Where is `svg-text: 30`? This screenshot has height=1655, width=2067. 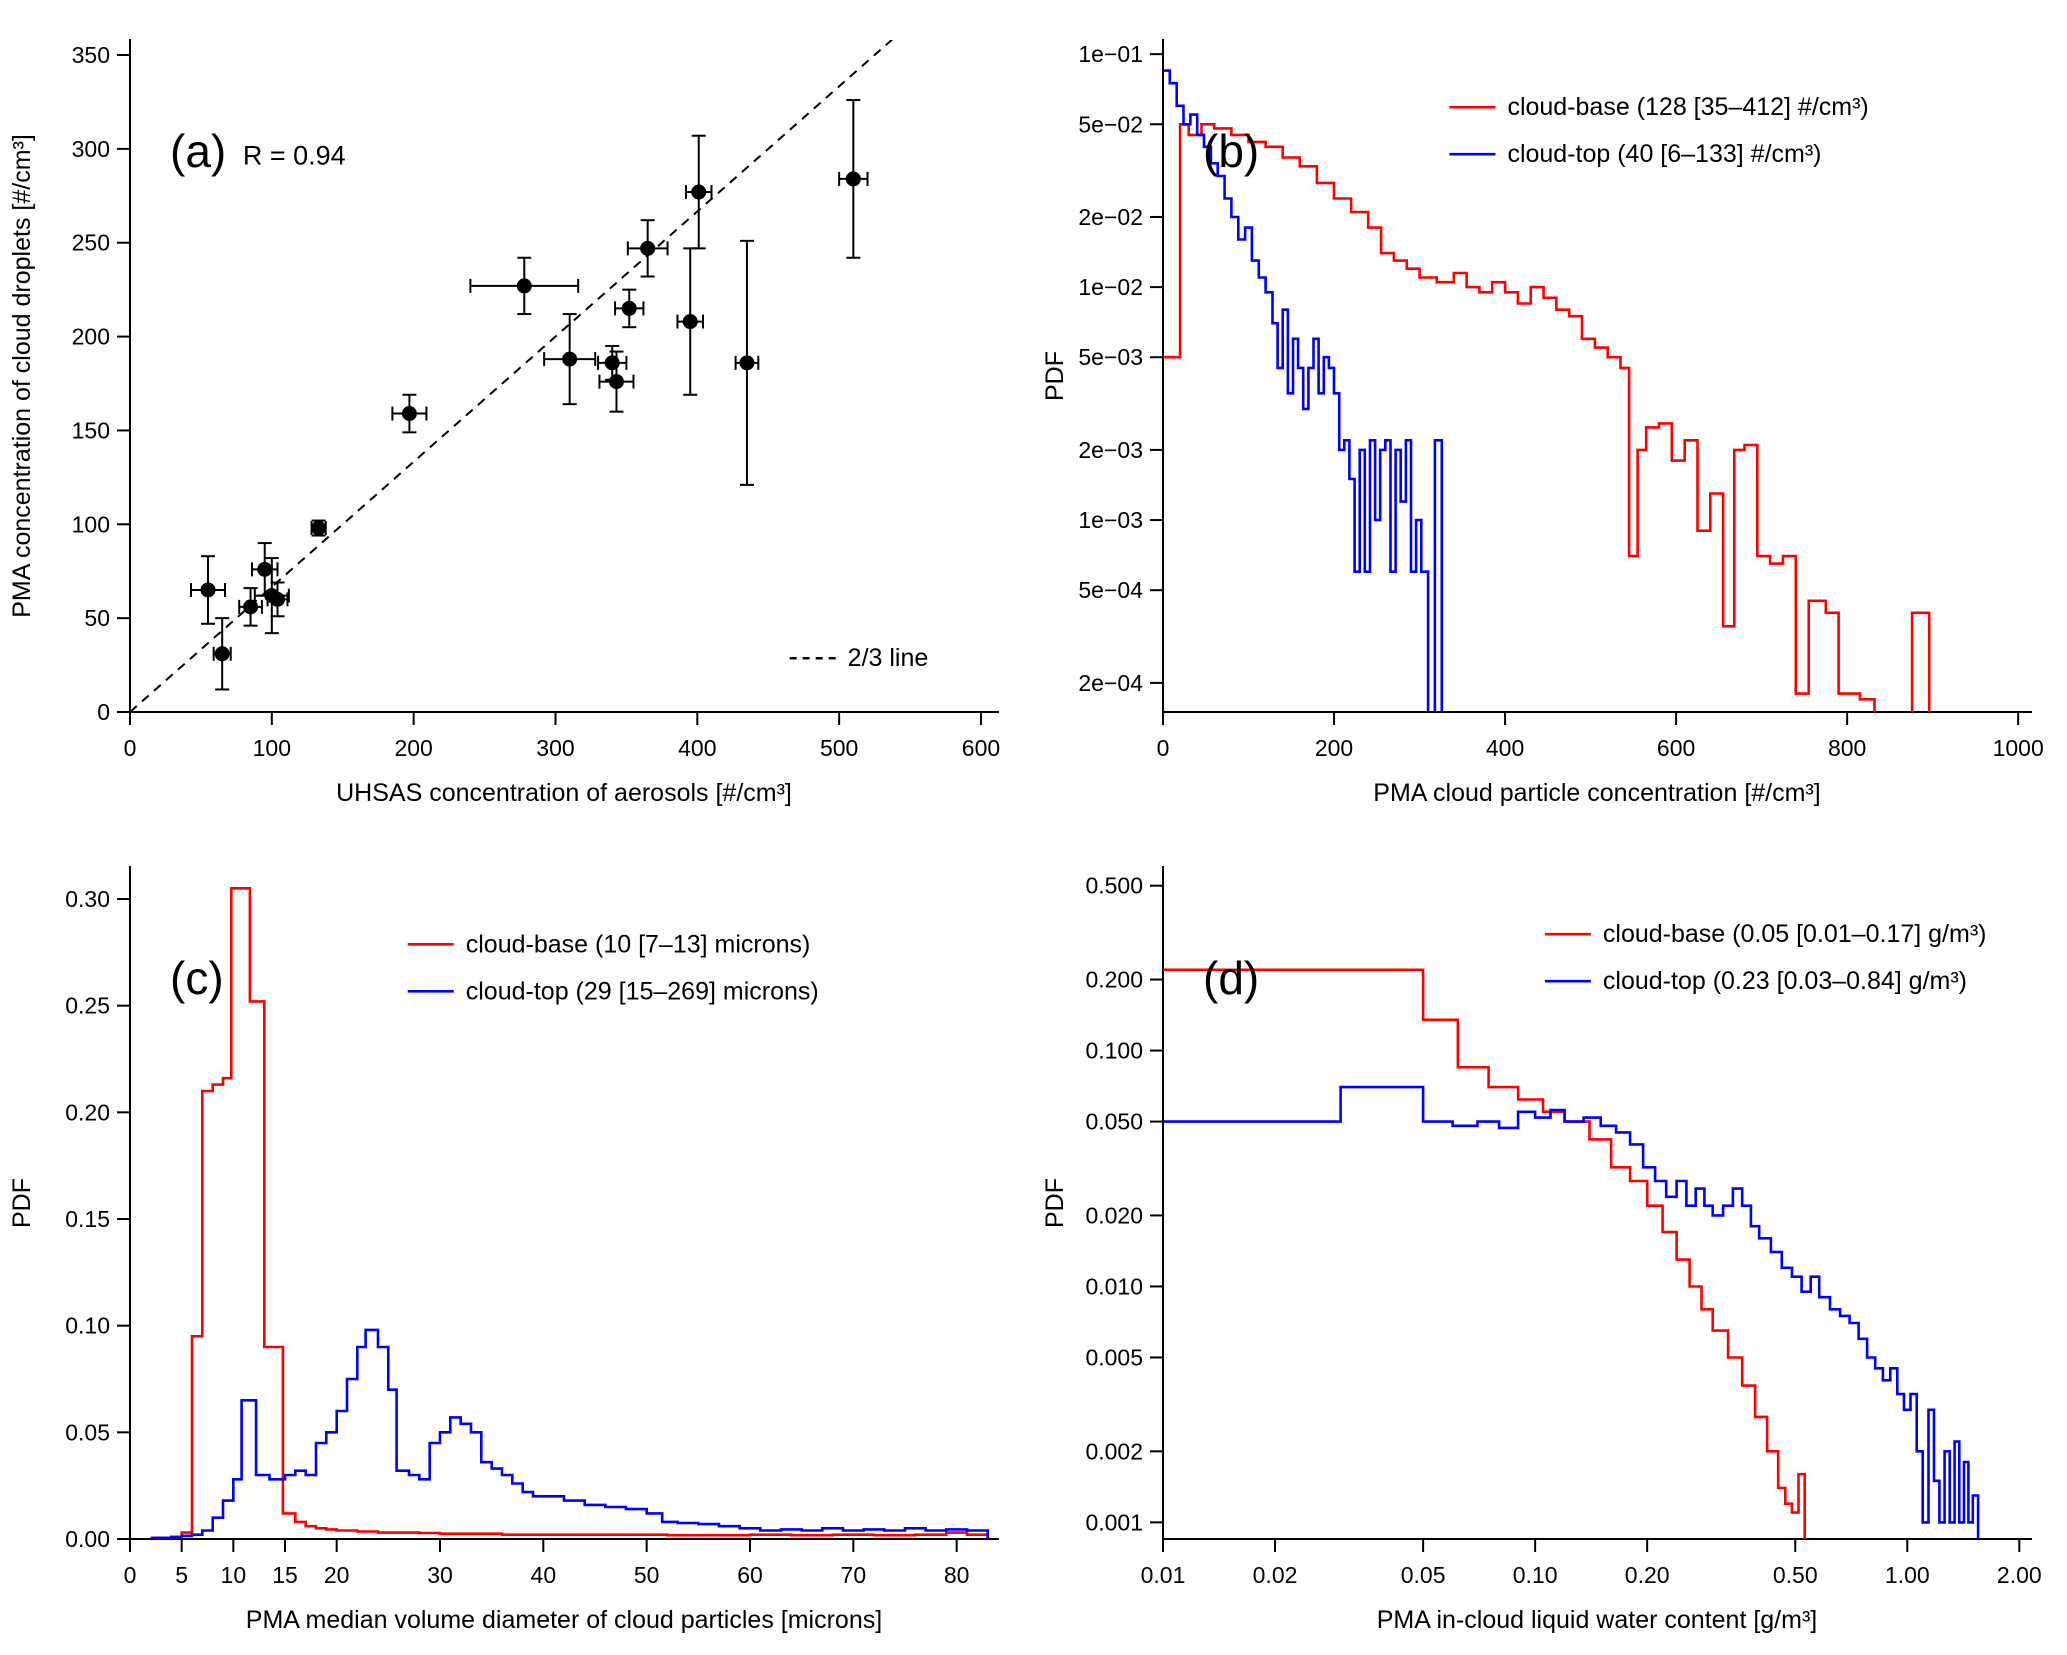
svg-text: 30 is located at coordinates (440, 1575).